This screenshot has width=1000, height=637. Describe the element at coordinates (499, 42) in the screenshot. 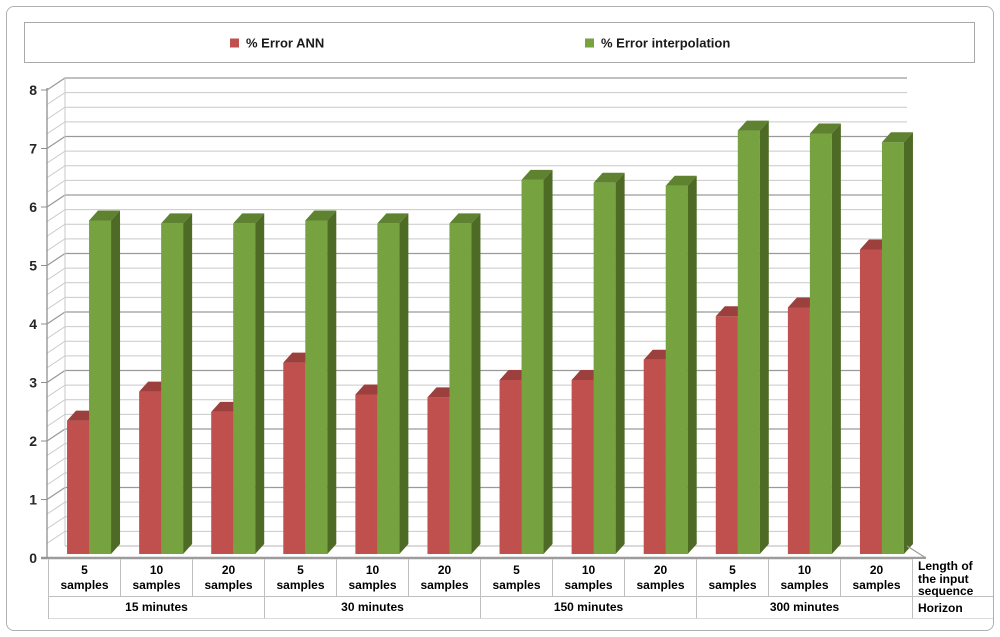

I see `legend: % Error ANN % Error interpolation` at that location.